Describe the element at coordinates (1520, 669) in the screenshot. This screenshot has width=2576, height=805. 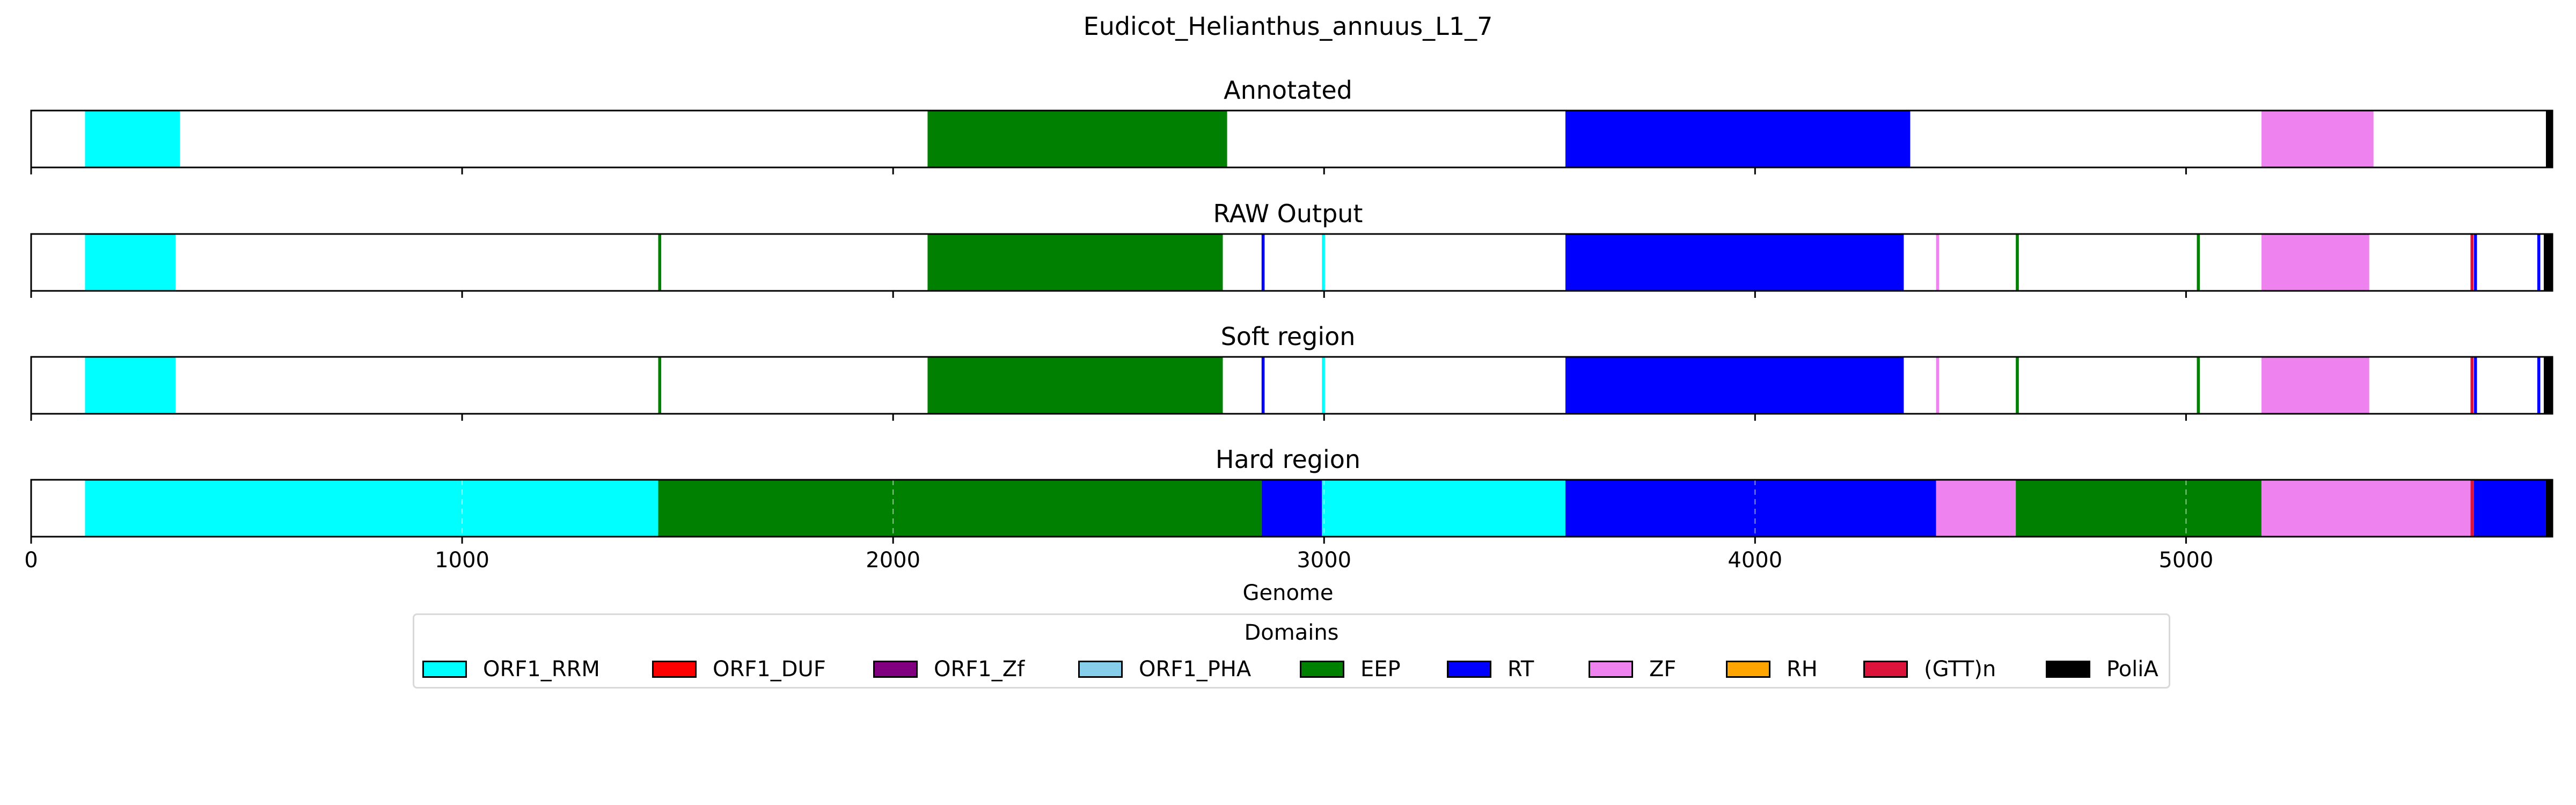
I see `legend-label: RT` at that location.